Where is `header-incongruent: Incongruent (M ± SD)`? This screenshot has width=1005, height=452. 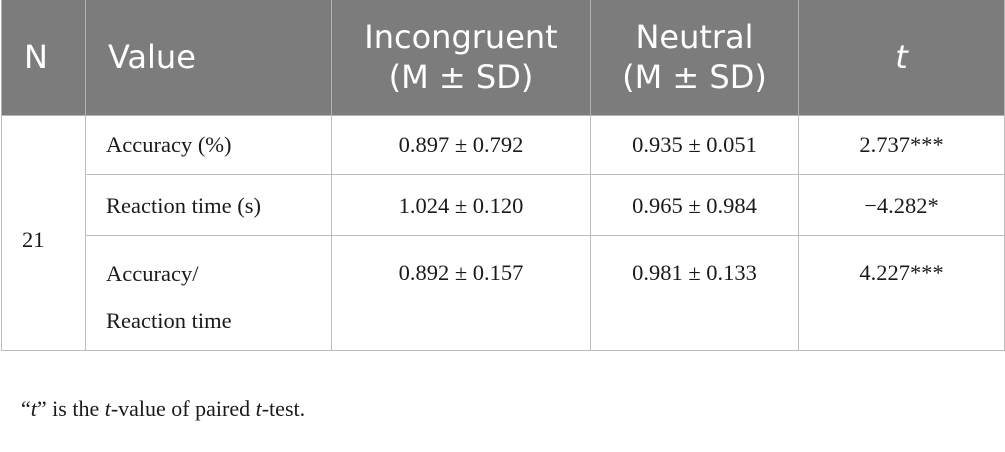
header-incongruent: Incongruent (M ± SD) is located at coordinates (461, 58).